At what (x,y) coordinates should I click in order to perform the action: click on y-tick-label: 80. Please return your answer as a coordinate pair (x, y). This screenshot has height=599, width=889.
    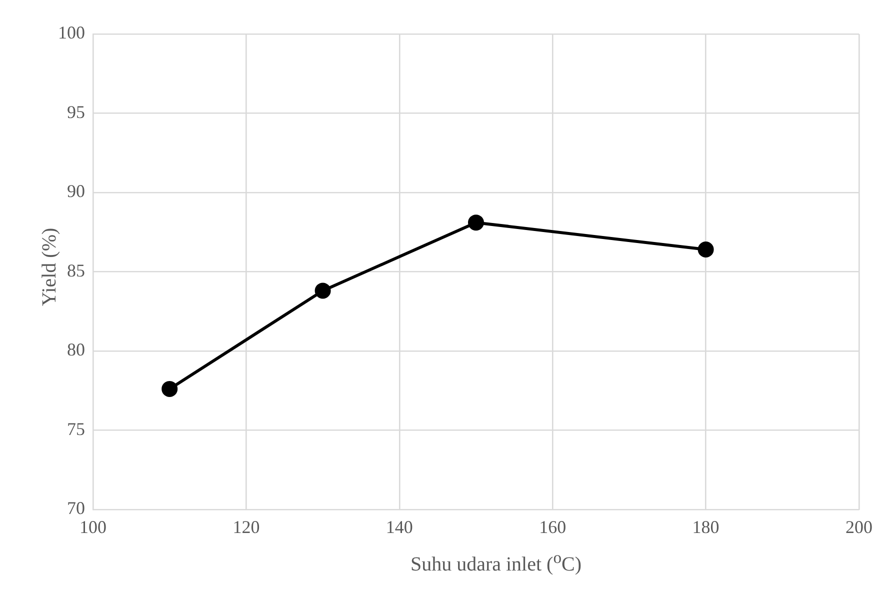
    Looking at the image, I should click on (76, 350).